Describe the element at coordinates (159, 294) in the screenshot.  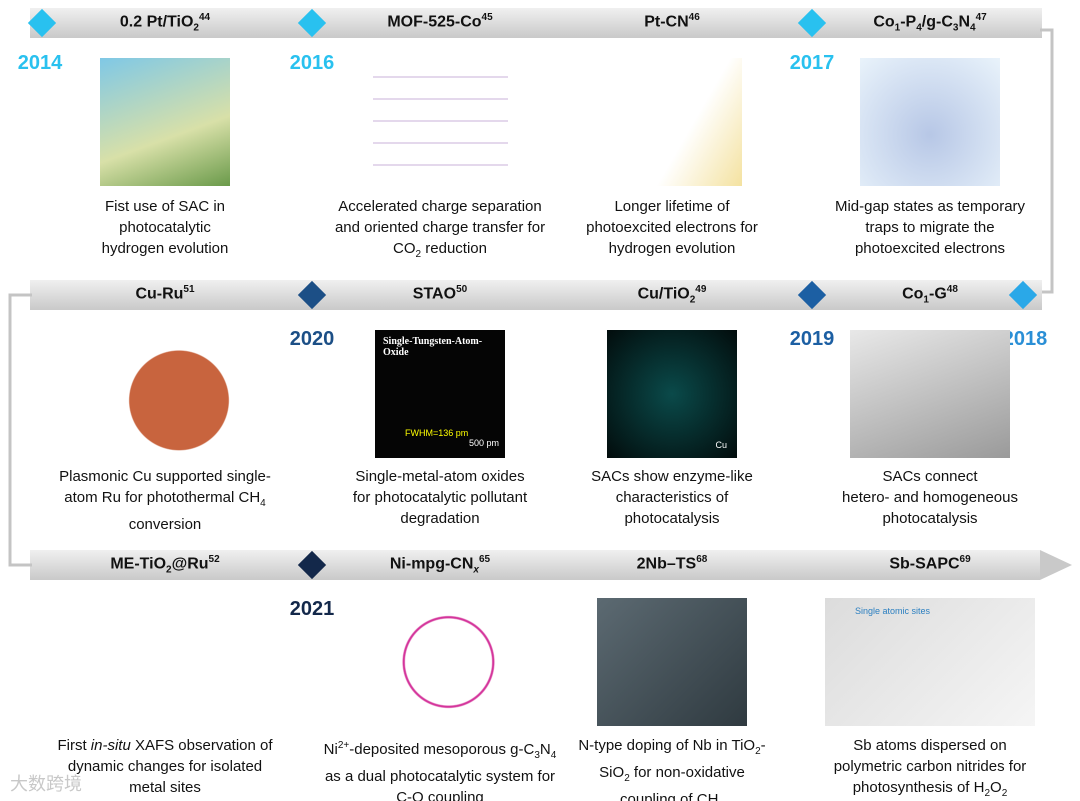
I see `text-part: Cu-Ru` at that location.